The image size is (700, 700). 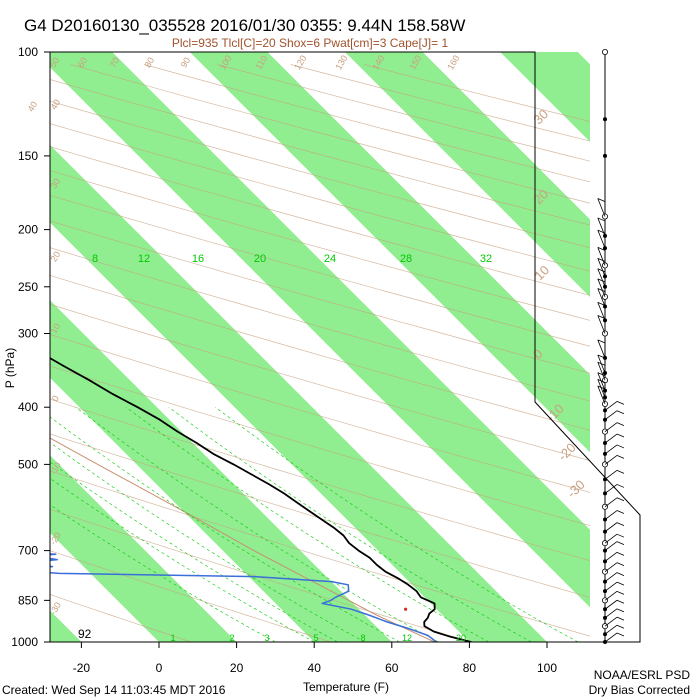 What do you see at coordinates (260, 259) in the screenshot?
I see `mixing-ratio-label: 20` at bounding box center [260, 259].